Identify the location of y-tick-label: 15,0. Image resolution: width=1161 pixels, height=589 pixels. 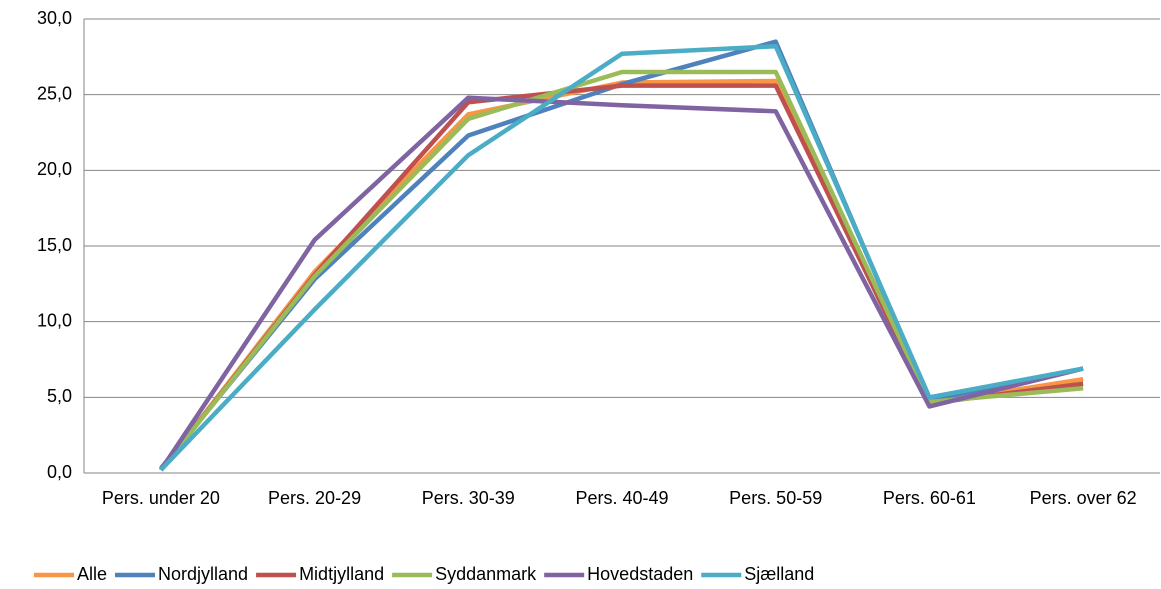
(54, 245).